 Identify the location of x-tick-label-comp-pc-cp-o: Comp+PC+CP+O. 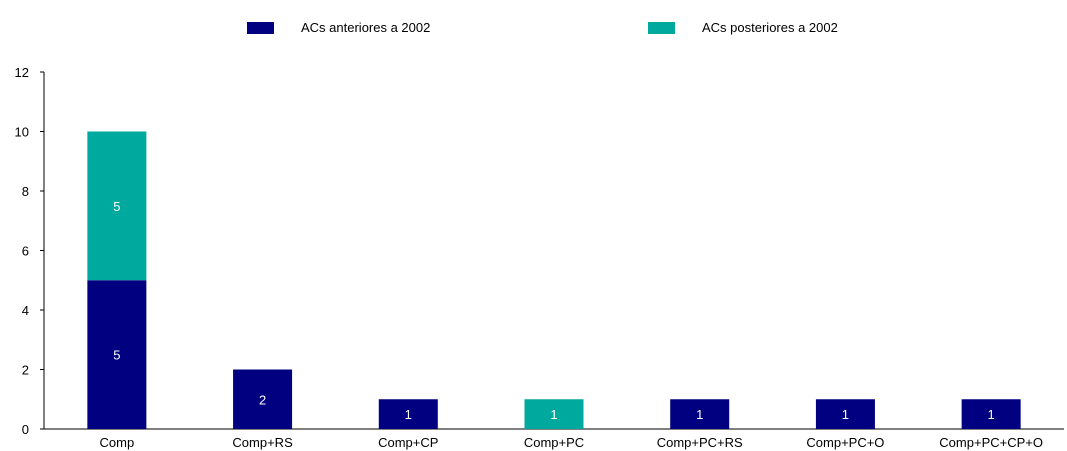
(991, 442).